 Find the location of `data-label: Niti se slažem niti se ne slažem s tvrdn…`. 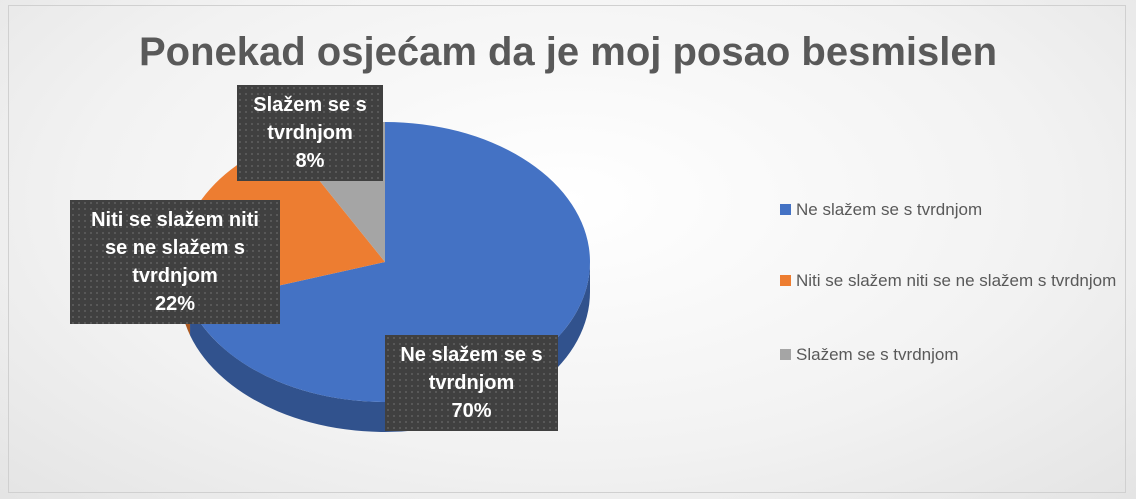

data-label: Niti se slažem niti se ne slažem s tvrdn… is located at coordinates (175, 262).